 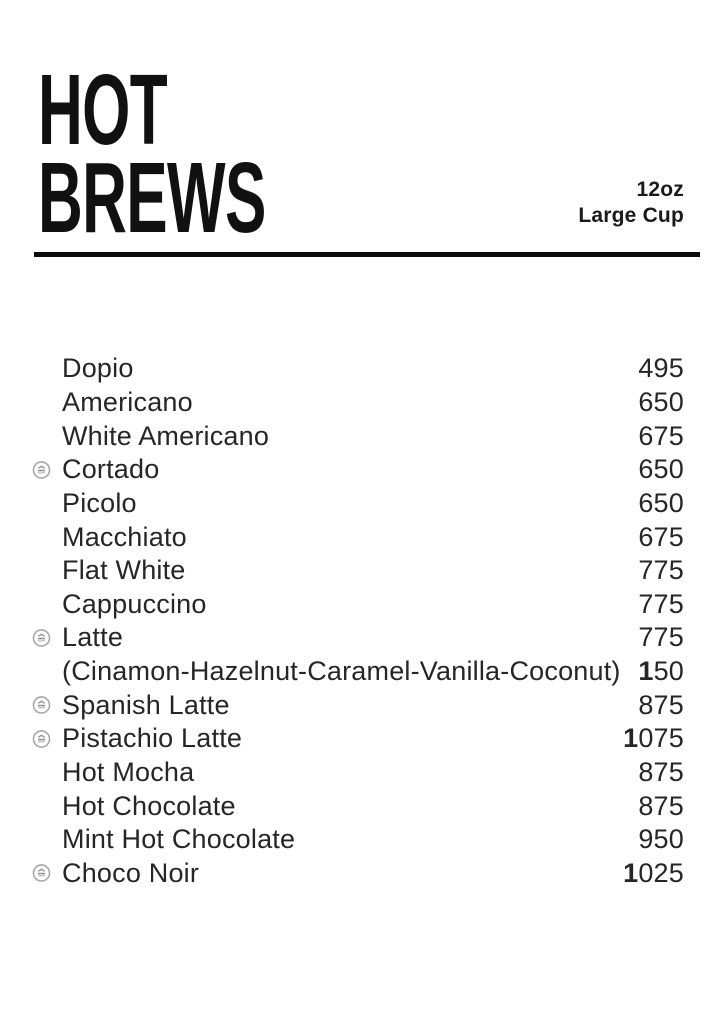 What do you see at coordinates (631, 203) in the screenshot?
I see `serving-size-block: 12oz Large Cup` at bounding box center [631, 203].